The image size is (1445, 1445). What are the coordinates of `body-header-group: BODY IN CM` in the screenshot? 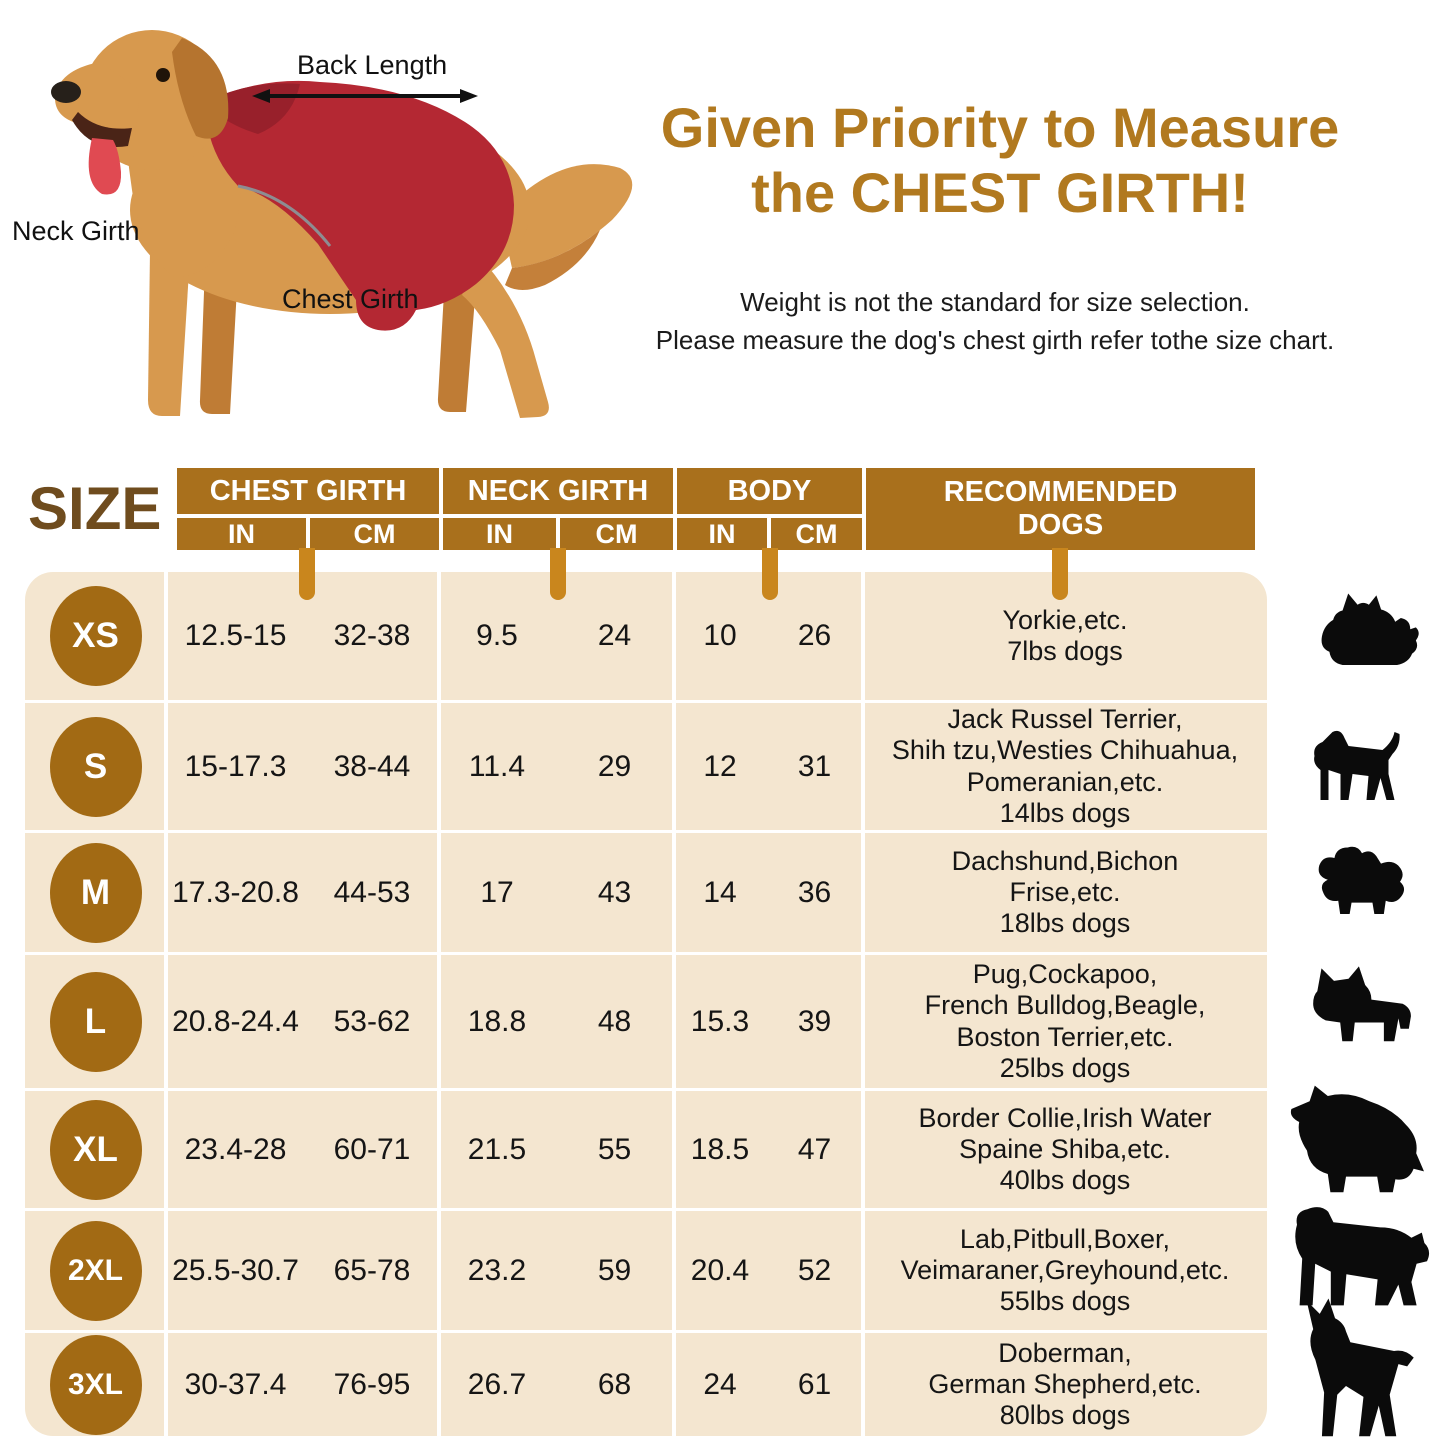 It's located at (769, 509).